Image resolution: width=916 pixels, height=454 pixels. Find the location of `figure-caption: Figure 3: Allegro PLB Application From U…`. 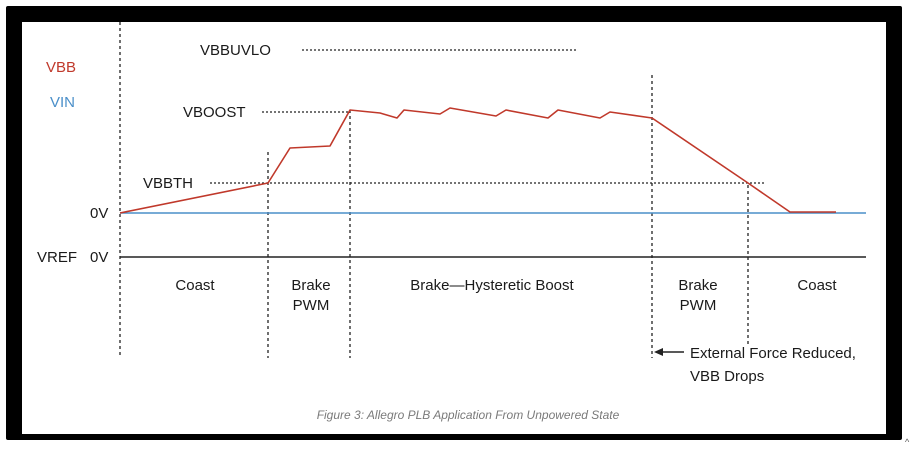

figure-caption: Figure 3: Allegro PLB Application From U… is located at coordinates (468, 415).